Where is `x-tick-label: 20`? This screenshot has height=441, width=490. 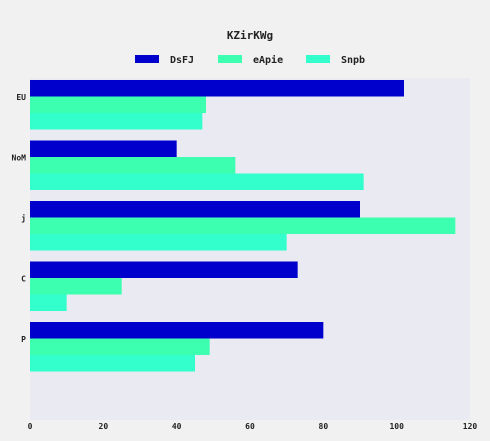 x-tick-label: 20 is located at coordinates (104, 426).